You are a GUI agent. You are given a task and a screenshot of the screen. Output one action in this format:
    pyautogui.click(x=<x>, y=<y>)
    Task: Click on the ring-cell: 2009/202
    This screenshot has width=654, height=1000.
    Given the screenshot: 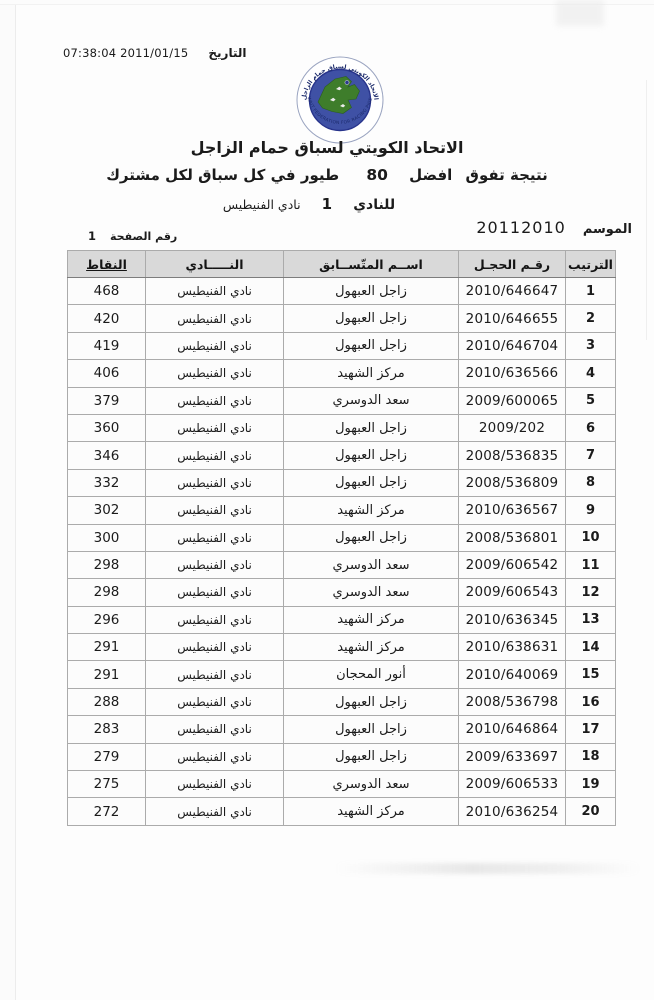 What is the action you would take?
    pyautogui.click(x=512, y=428)
    